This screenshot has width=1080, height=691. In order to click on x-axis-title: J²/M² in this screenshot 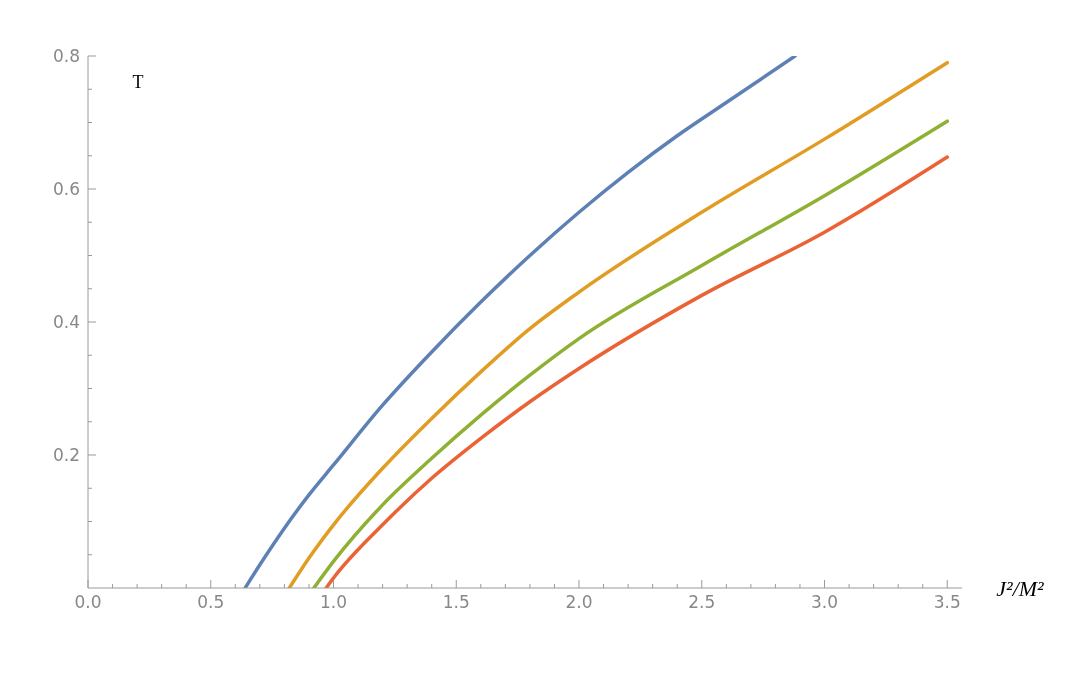, I will do `click(1020, 588)`.